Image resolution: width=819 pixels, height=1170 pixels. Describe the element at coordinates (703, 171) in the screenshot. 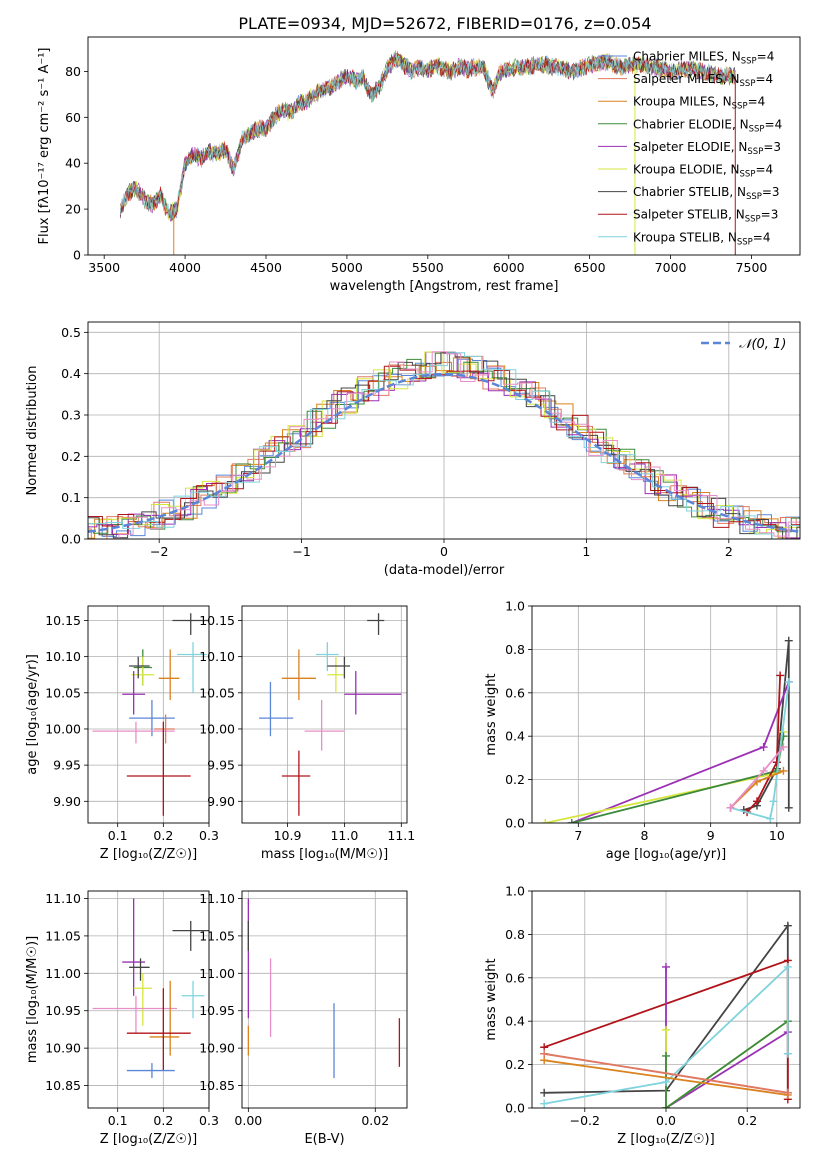

I see `legend-label-kroupa_elodie: Kroupa ELODIE, NSSP=4` at that location.